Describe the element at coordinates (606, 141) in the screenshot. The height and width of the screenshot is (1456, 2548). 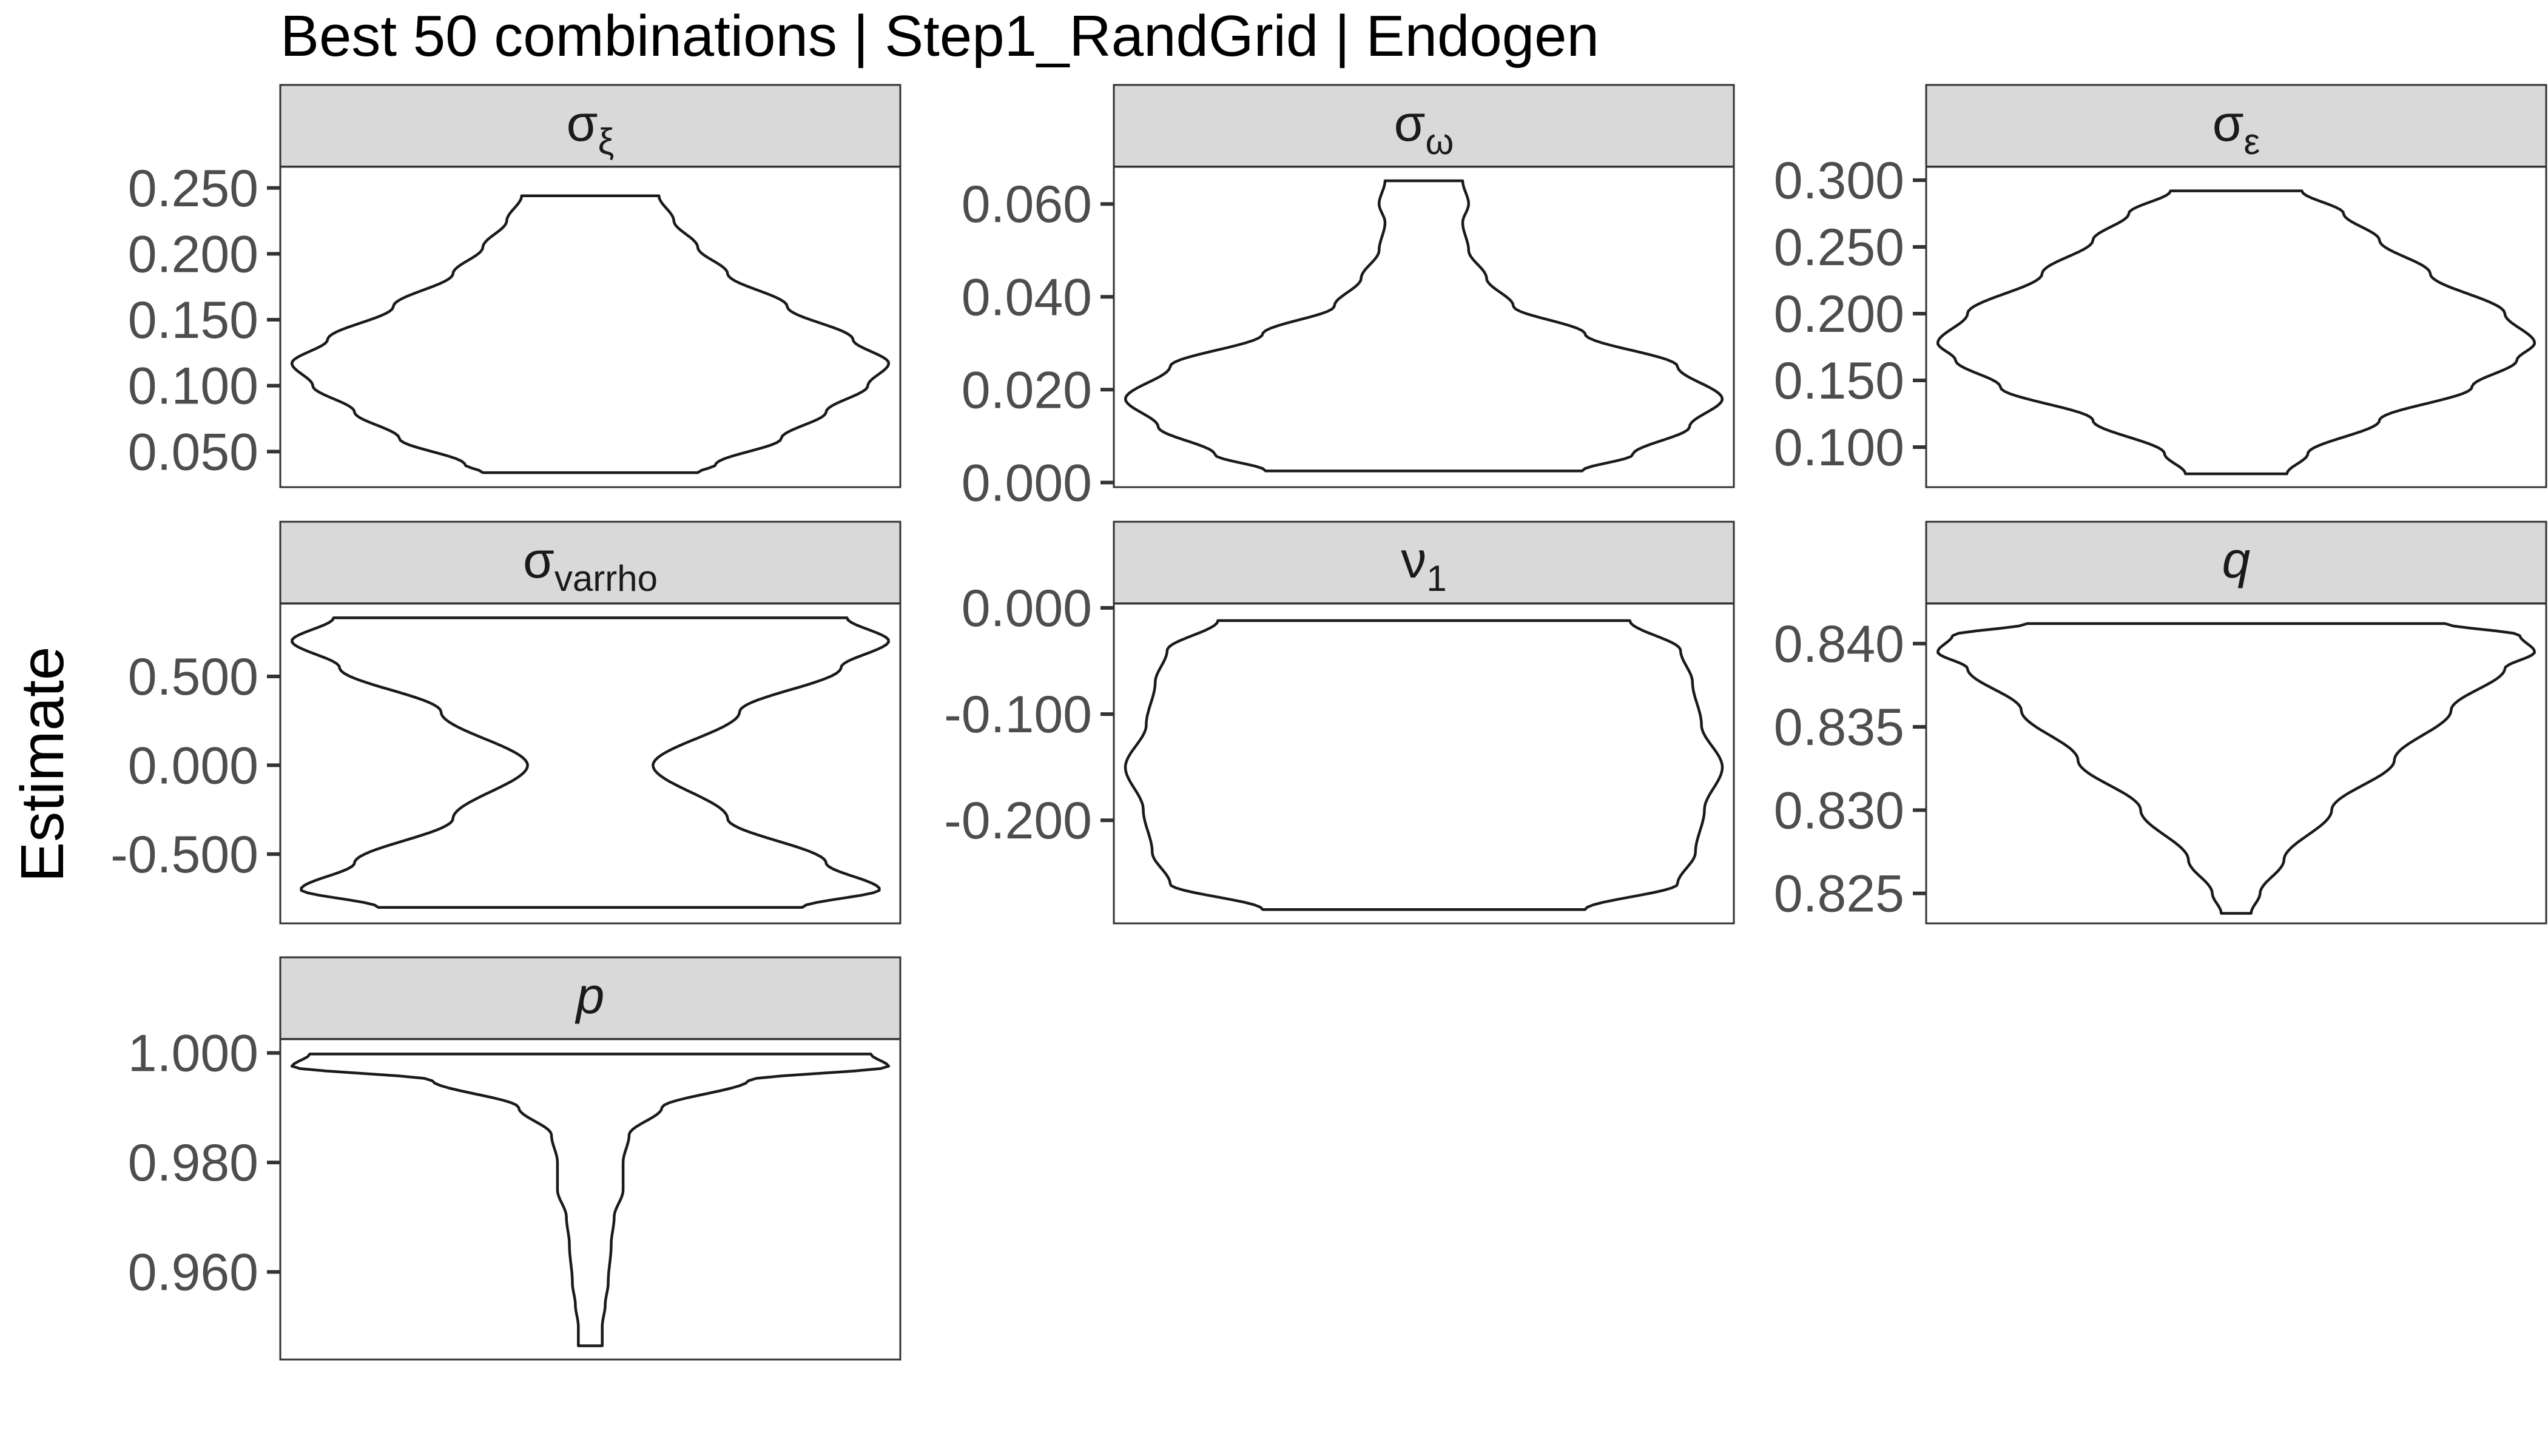
I see `facet-label-subscript: ξ` at that location.